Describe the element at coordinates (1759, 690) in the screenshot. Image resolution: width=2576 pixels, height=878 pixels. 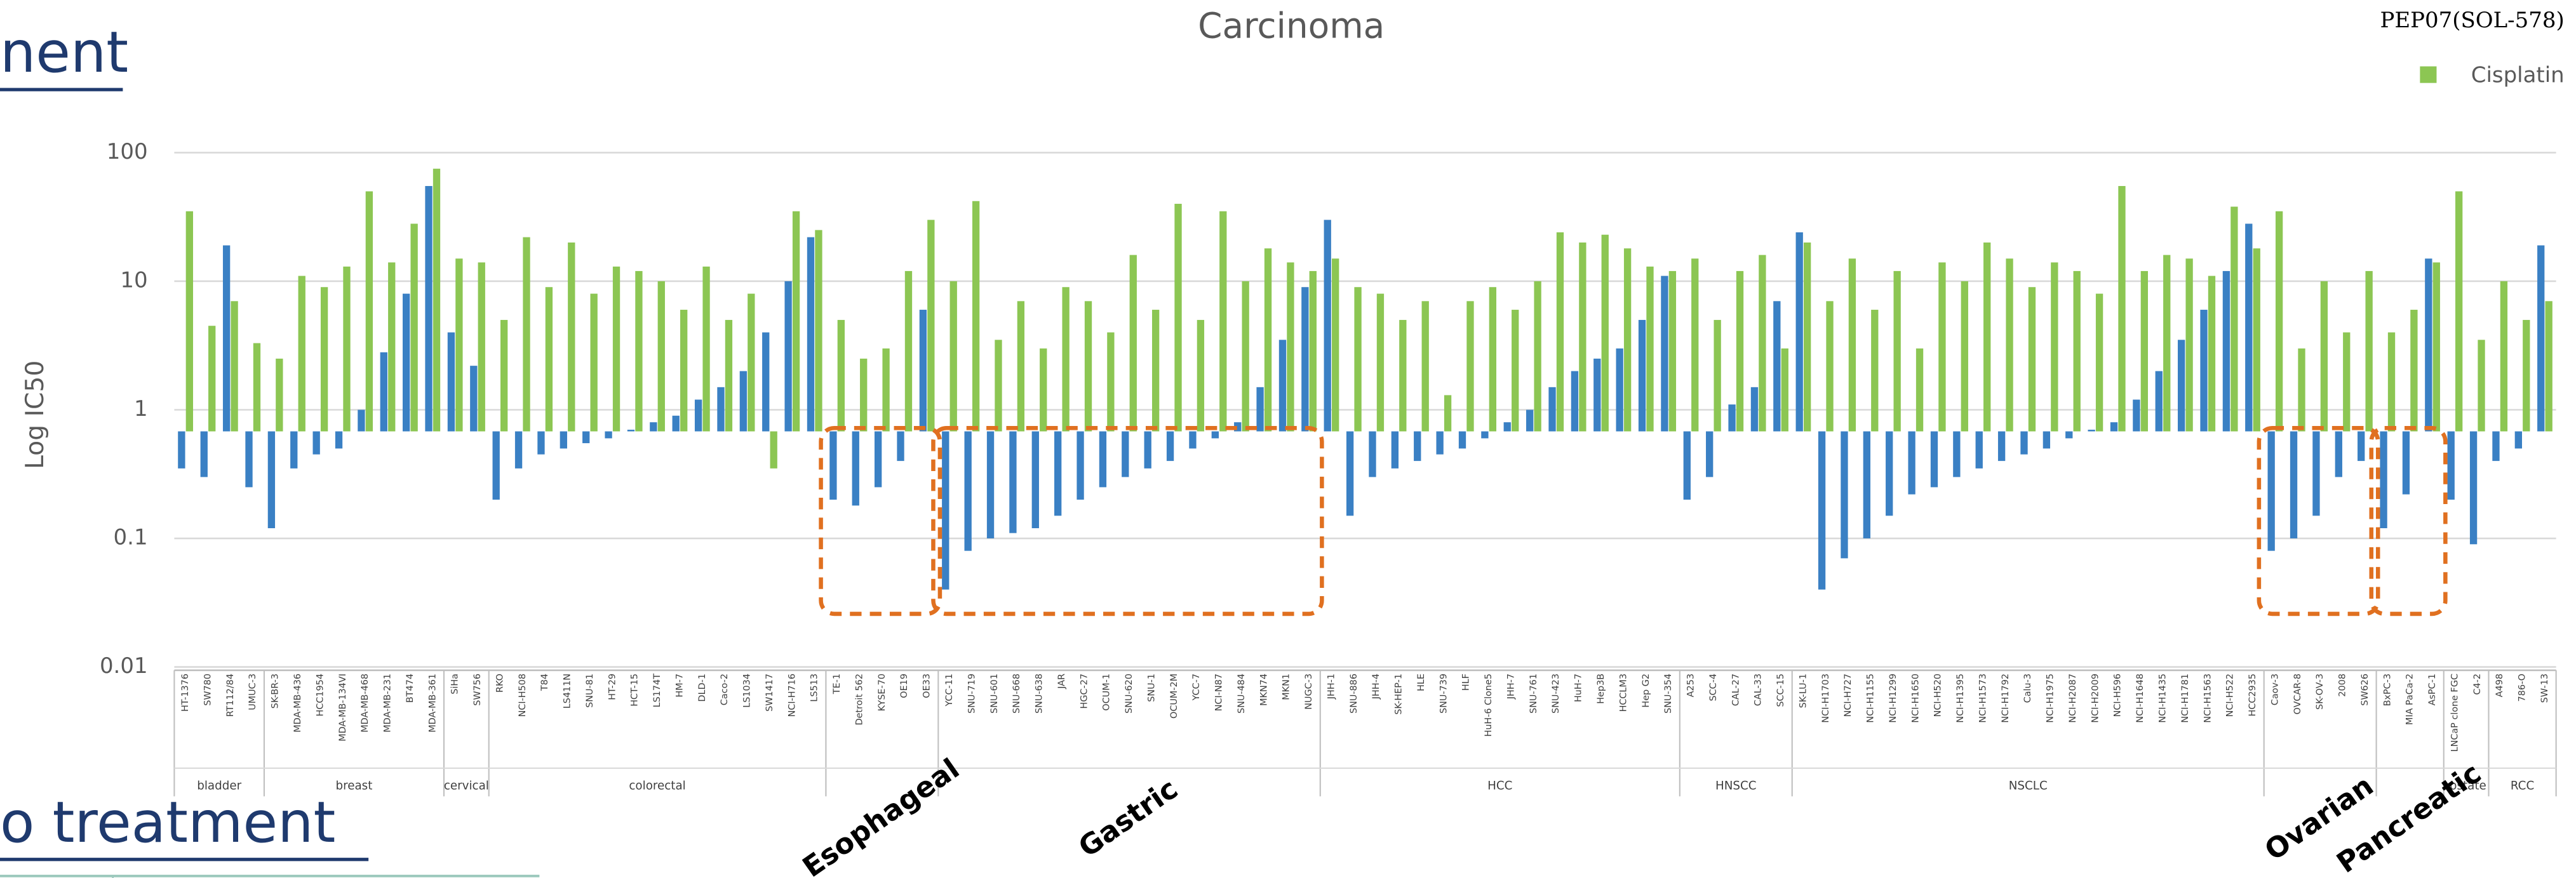
I see `x-tick-label: CAL-33` at that location.